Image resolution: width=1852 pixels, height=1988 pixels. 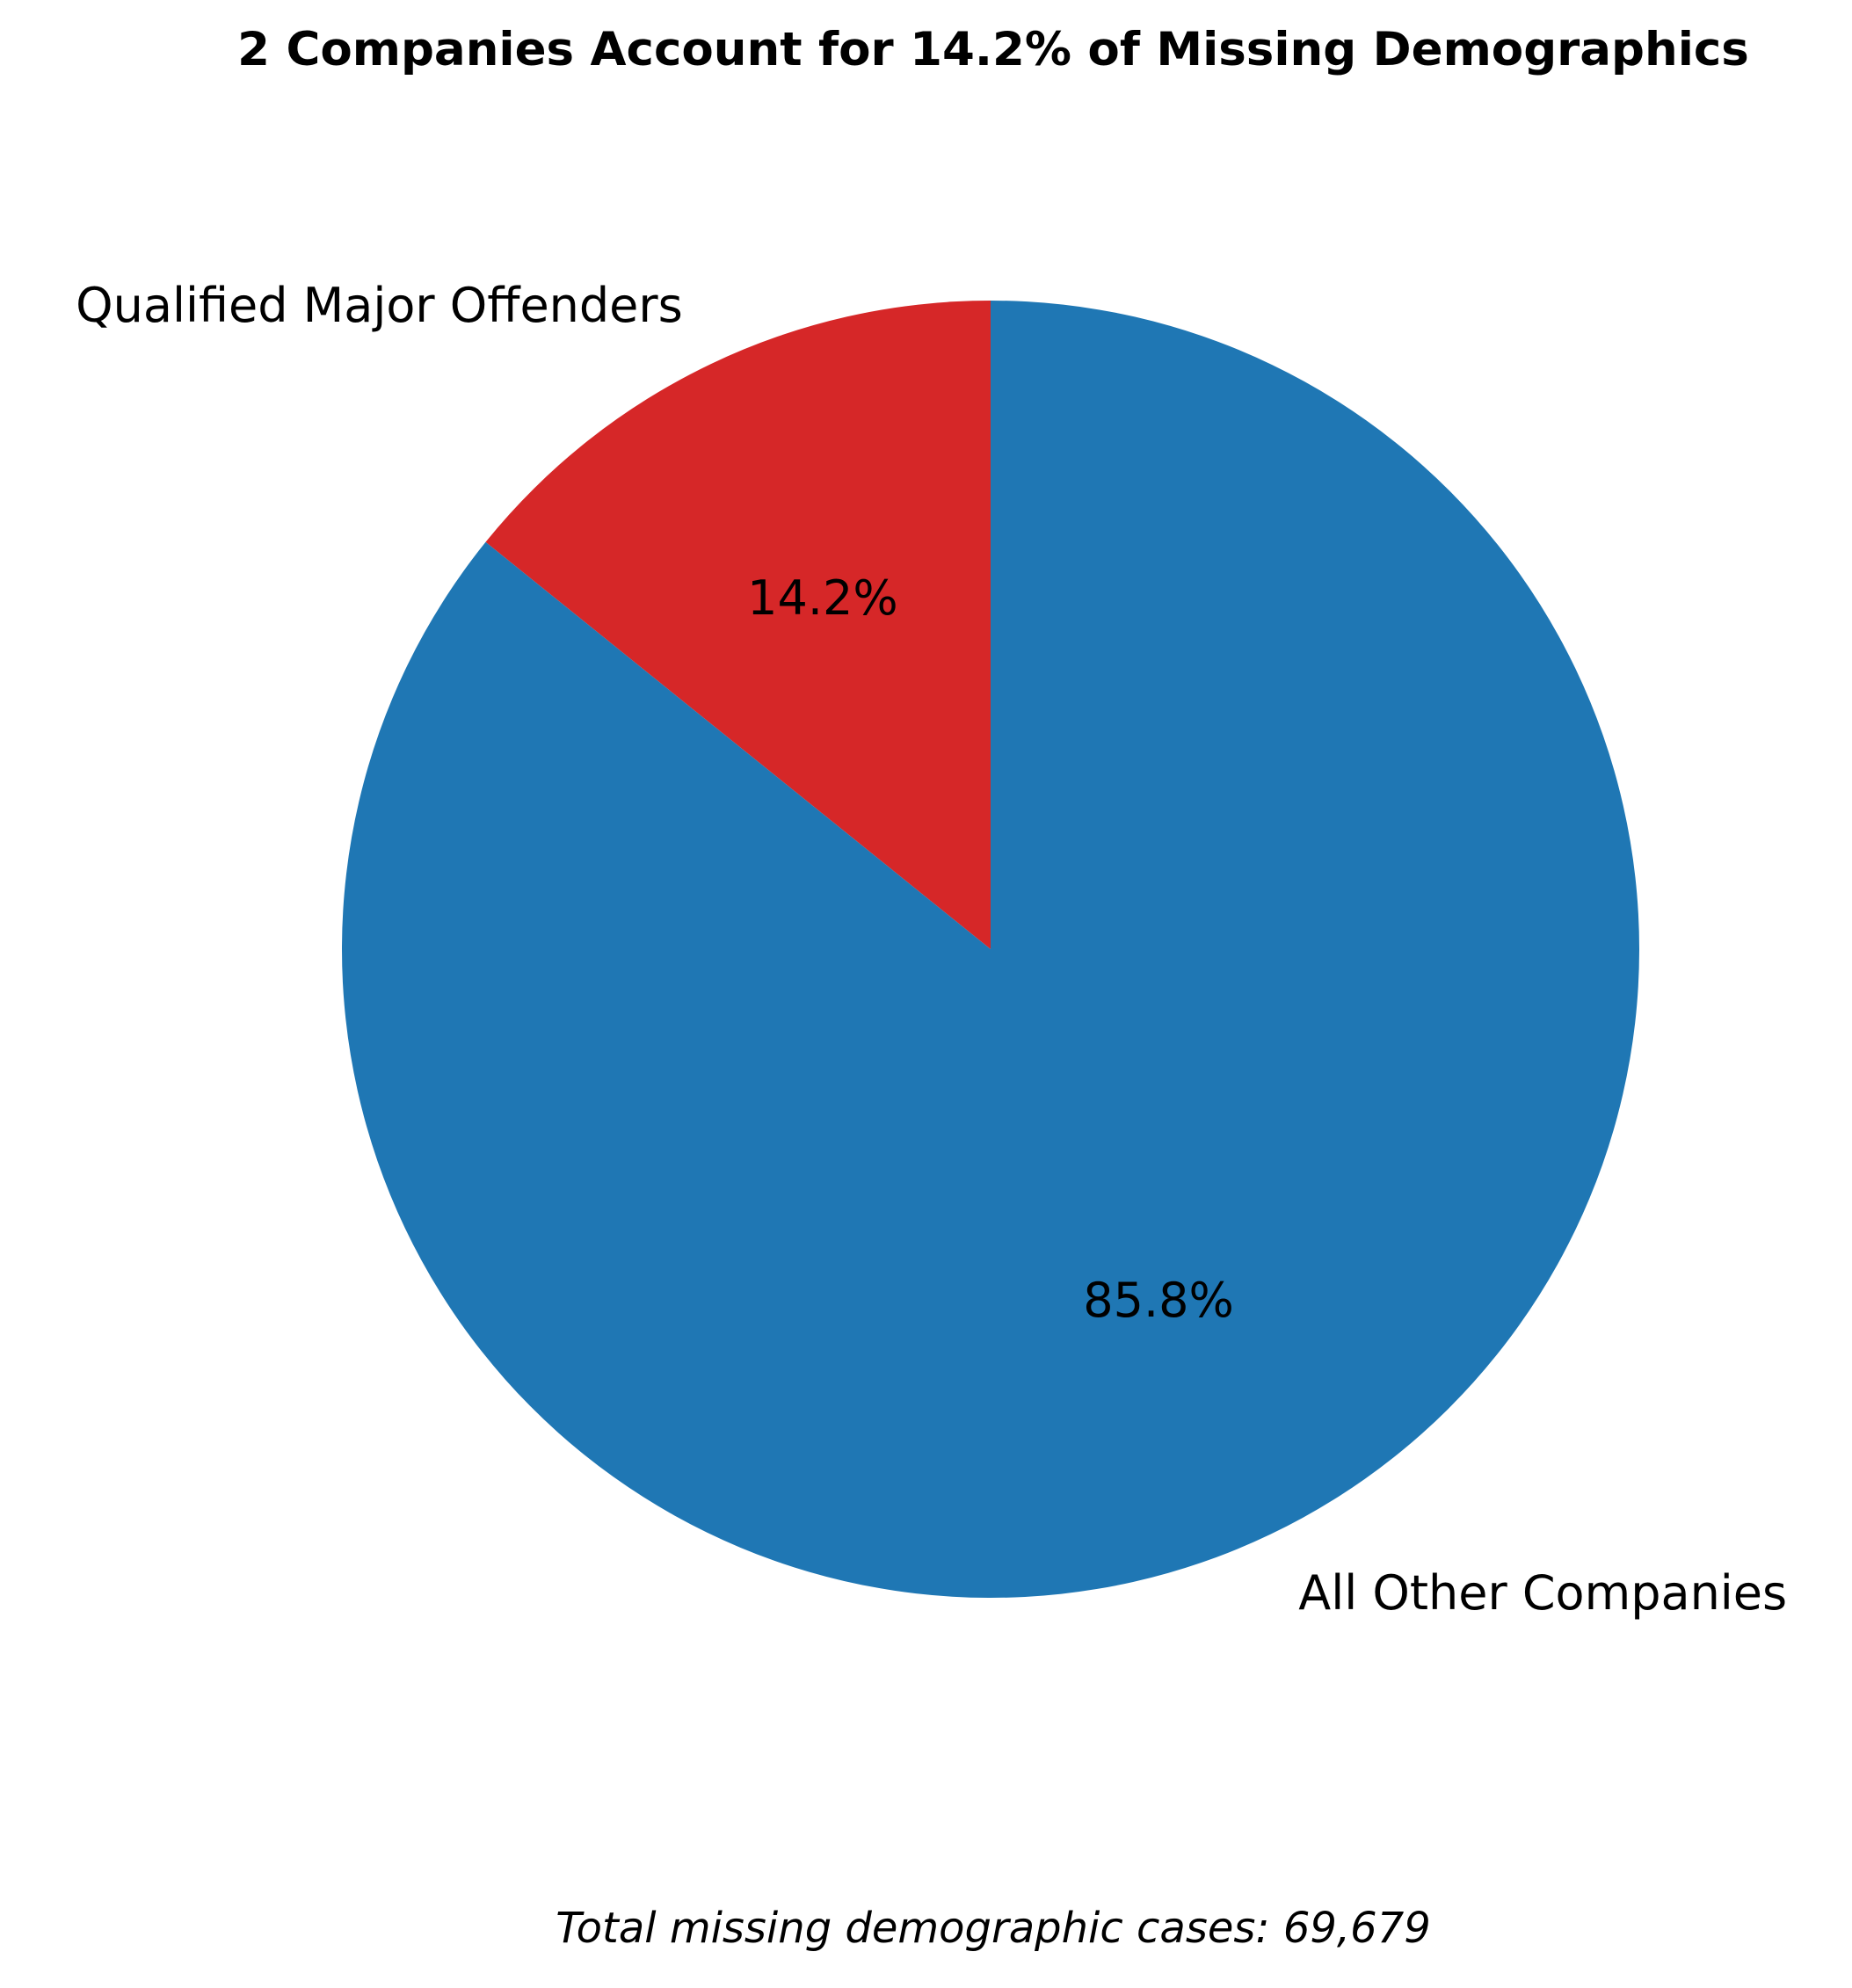 What do you see at coordinates (993, 1928) in the screenshot?
I see `footnote-total-cases: Total missing demographic cases: 69,679` at bounding box center [993, 1928].